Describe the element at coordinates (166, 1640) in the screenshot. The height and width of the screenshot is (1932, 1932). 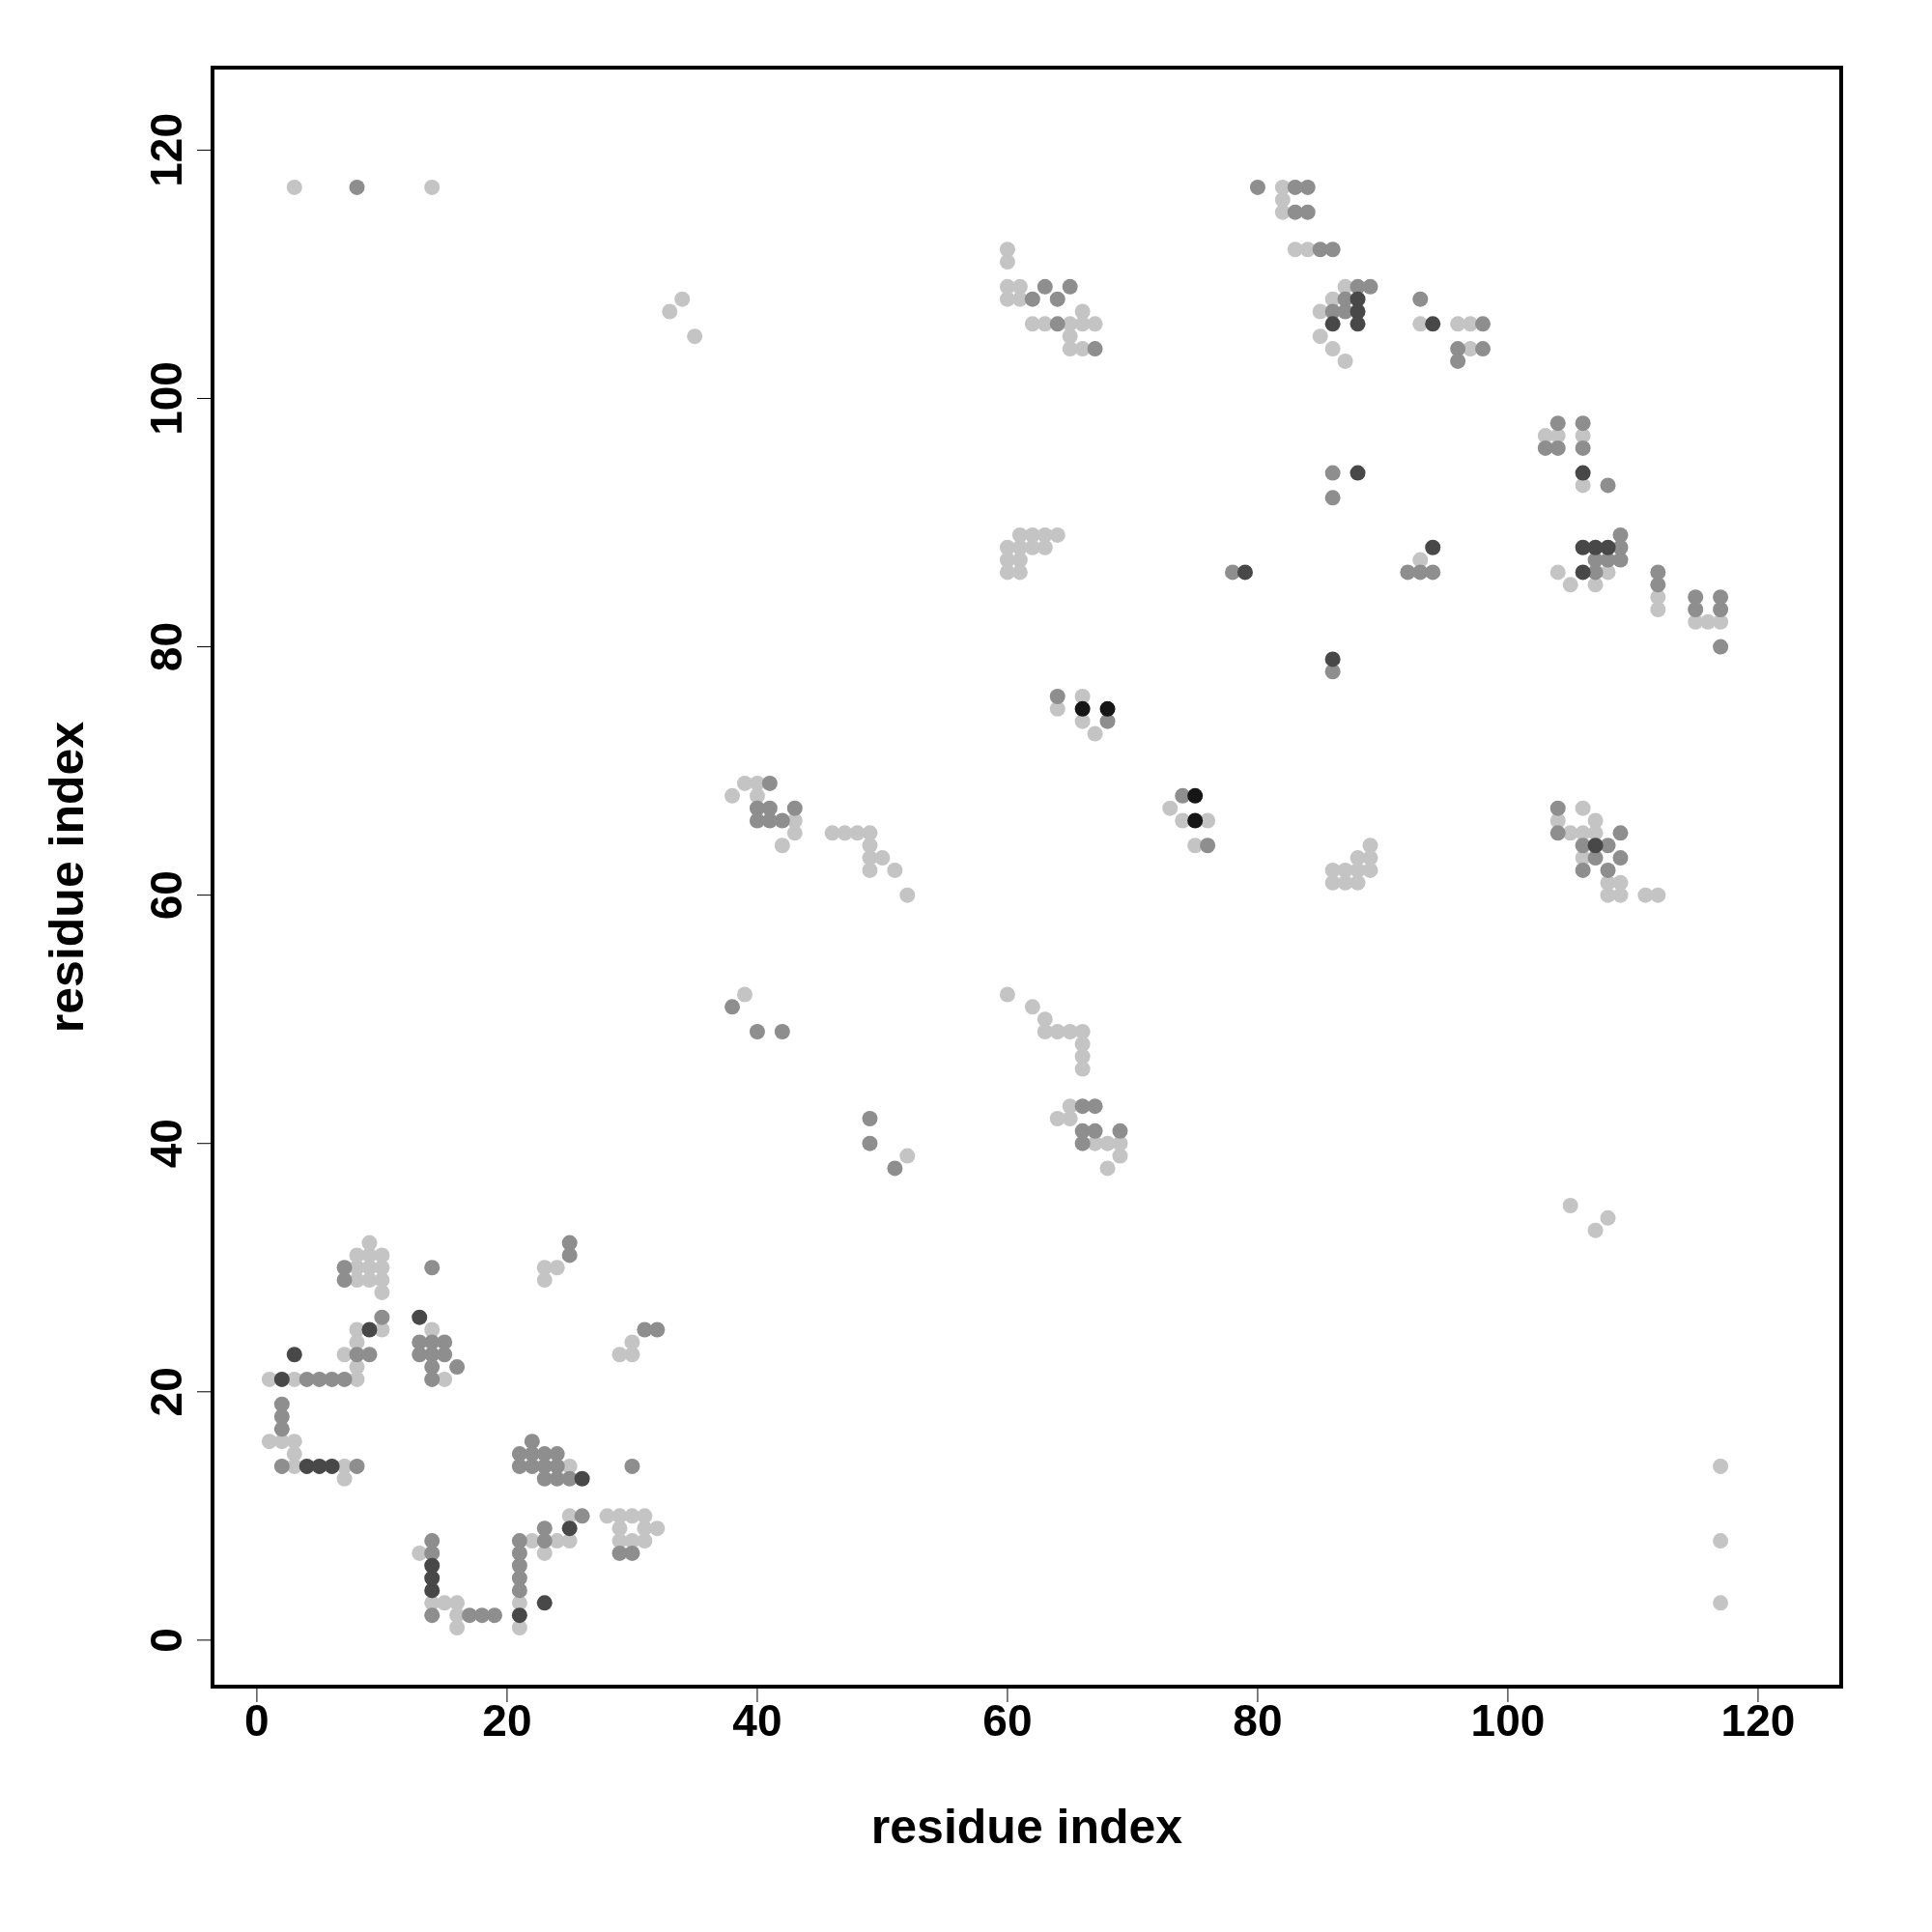
I see `y-tick-label: 0` at that location.